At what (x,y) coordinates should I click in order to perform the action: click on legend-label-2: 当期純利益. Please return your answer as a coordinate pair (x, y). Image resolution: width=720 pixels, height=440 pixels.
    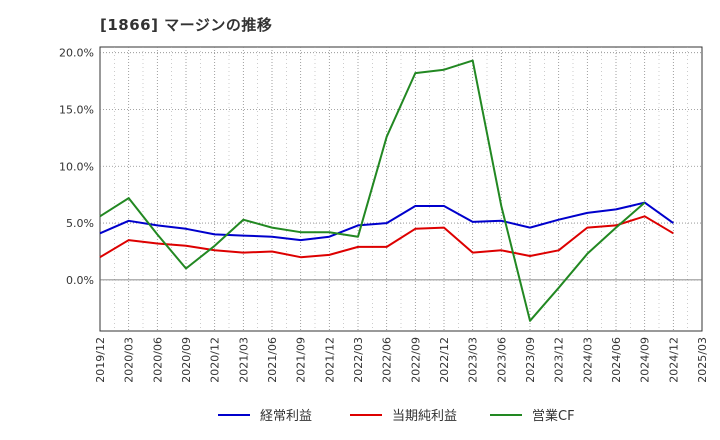
    Looking at the image, I should click on (424, 416).